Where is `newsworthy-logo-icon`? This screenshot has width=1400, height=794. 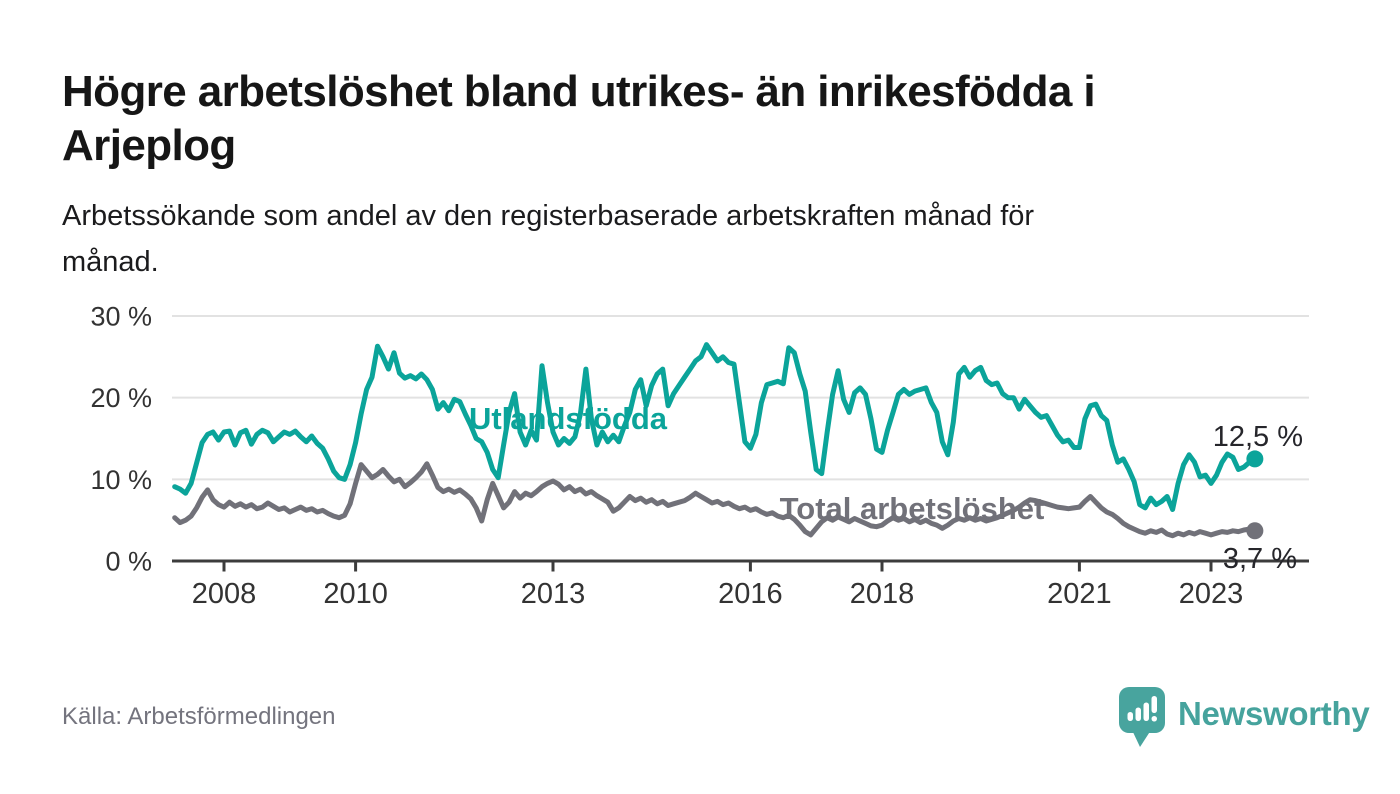 newsworthy-logo-icon is located at coordinates (1142, 717).